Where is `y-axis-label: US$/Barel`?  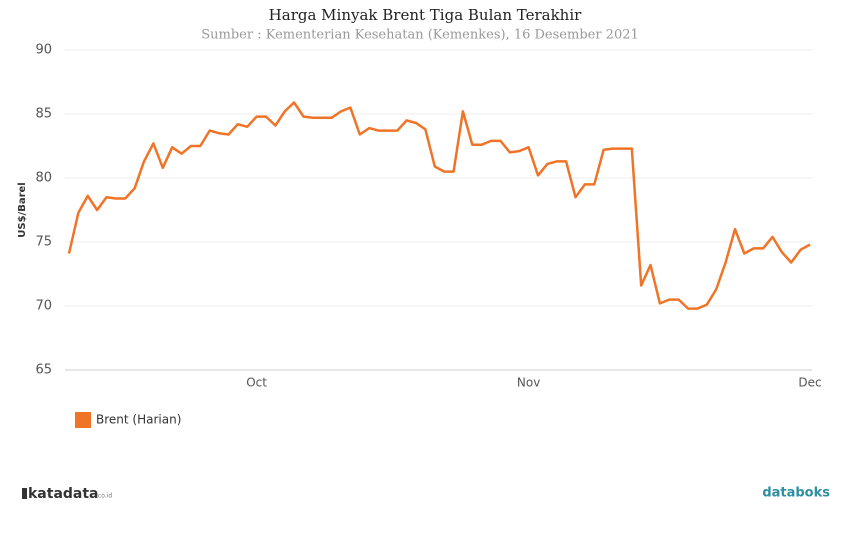 y-axis-label: US$/Barel is located at coordinates (22, 209).